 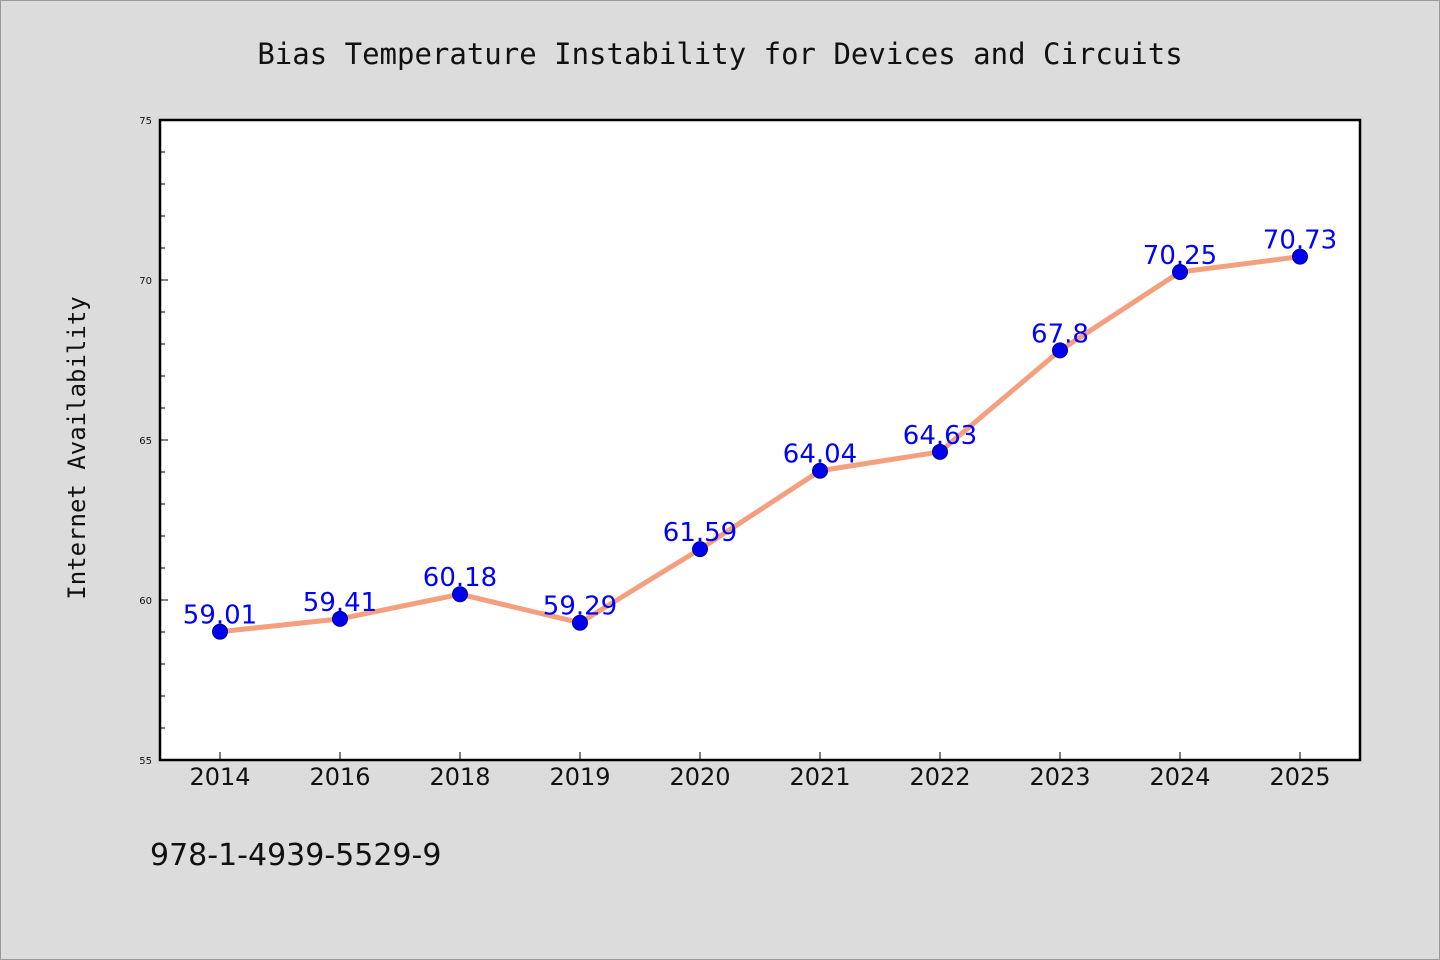 I want to click on data-label: 60.18, so click(x=460, y=578).